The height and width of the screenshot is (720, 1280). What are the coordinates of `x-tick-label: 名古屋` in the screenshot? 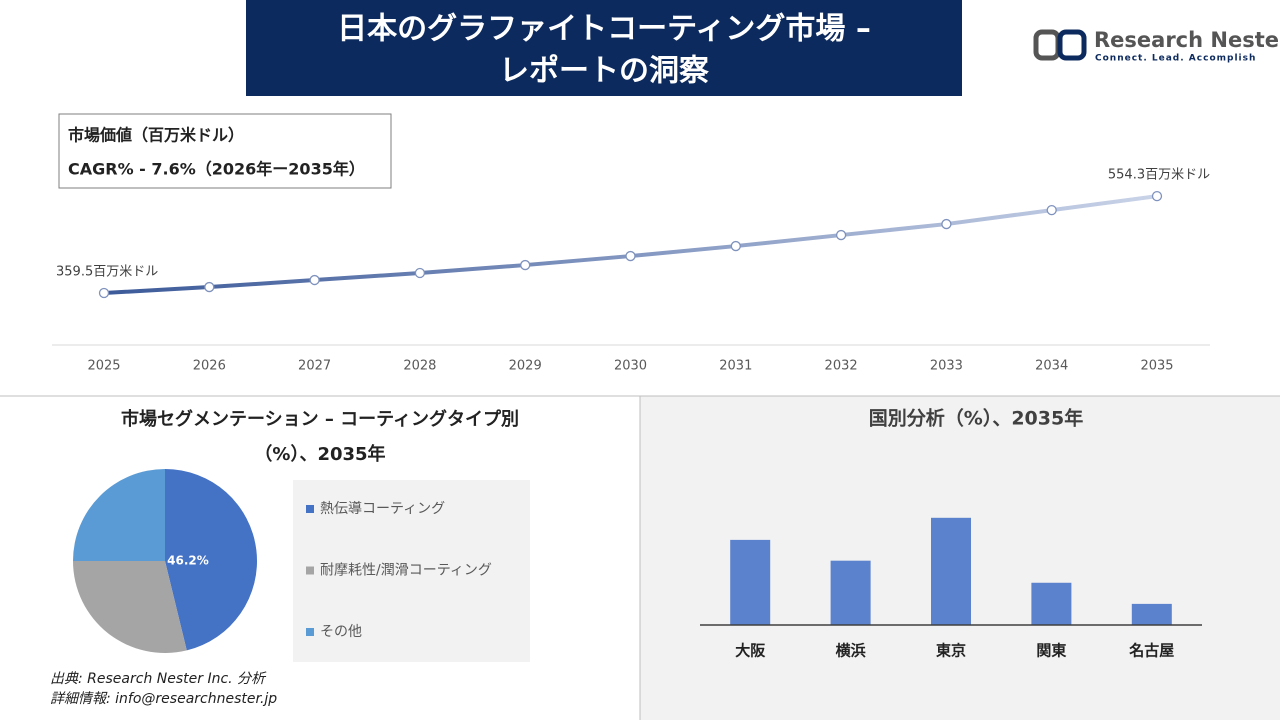 It's located at (1151, 651).